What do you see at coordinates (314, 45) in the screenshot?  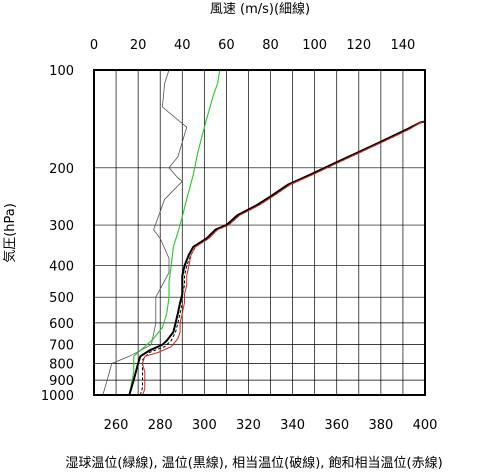 I see `x-top-tick-label: 100` at bounding box center [314, 45].